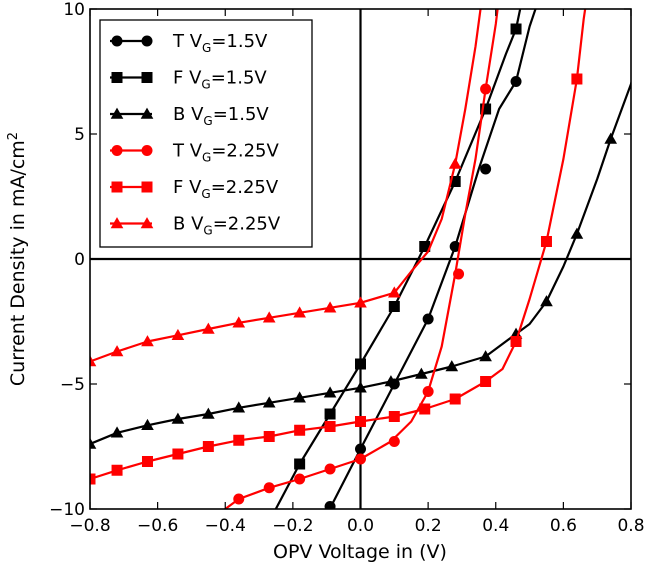 The width and height of the screenshot is (650, 565). I want to click on legend-label: F VG=1.5V, so click(220, 80).